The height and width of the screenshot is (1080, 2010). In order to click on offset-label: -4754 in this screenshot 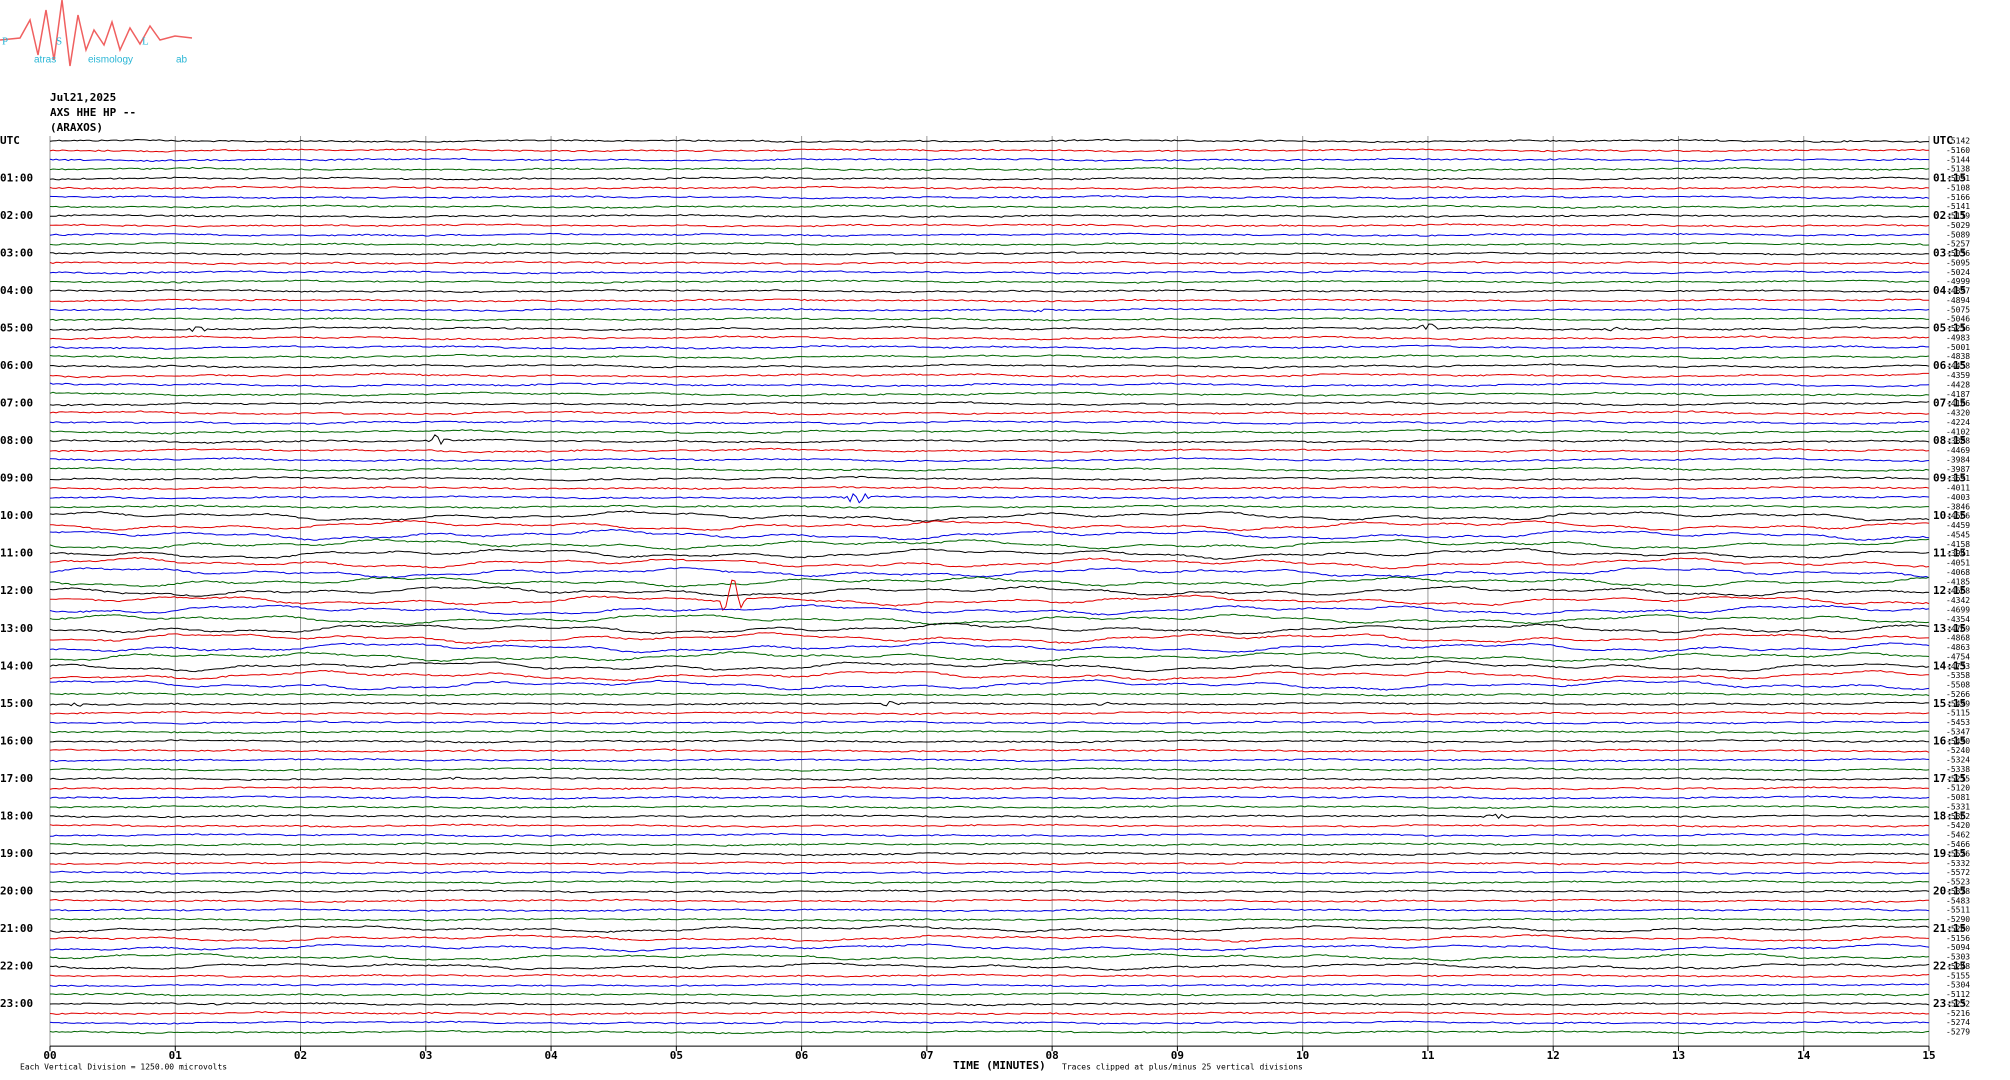, I will do `click(1958, 656)`.